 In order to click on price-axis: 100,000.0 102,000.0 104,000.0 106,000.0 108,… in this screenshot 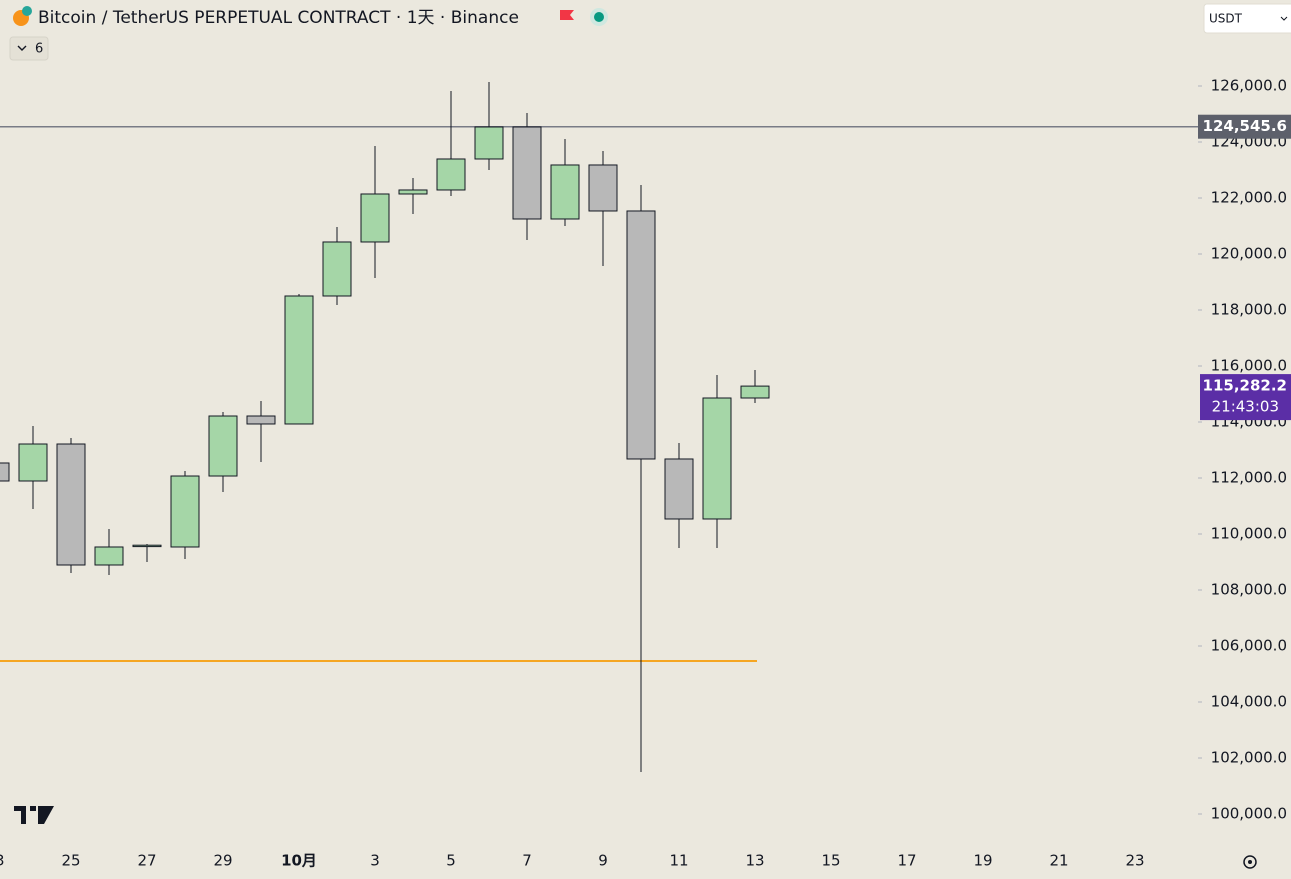, I will do `click(1244, 449)`.